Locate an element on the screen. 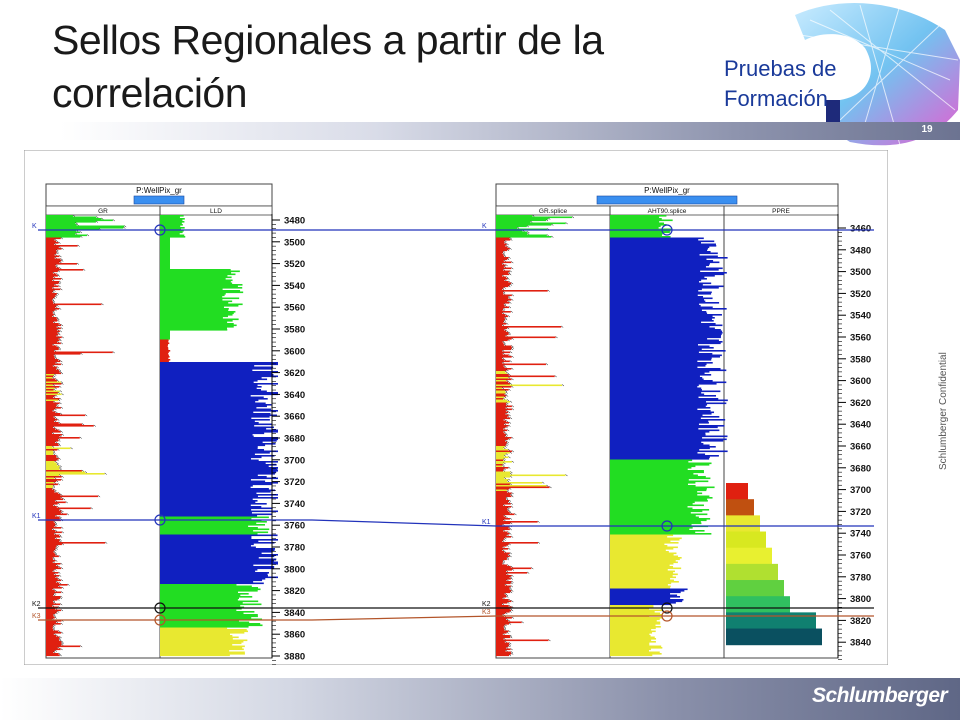  ppre-block is located at coordinates (749, 556).